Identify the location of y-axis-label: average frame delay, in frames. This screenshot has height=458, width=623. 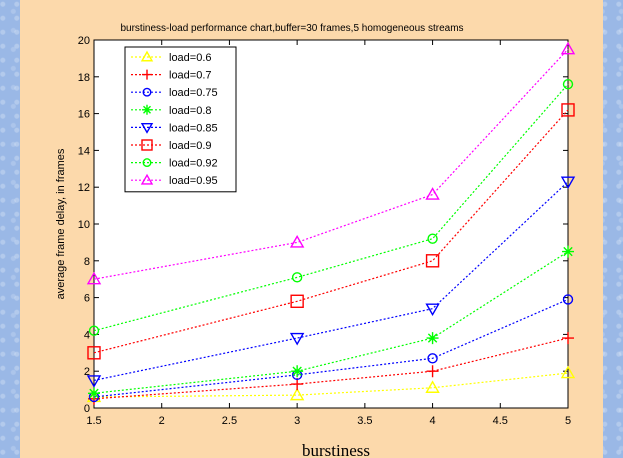
(61, 223).